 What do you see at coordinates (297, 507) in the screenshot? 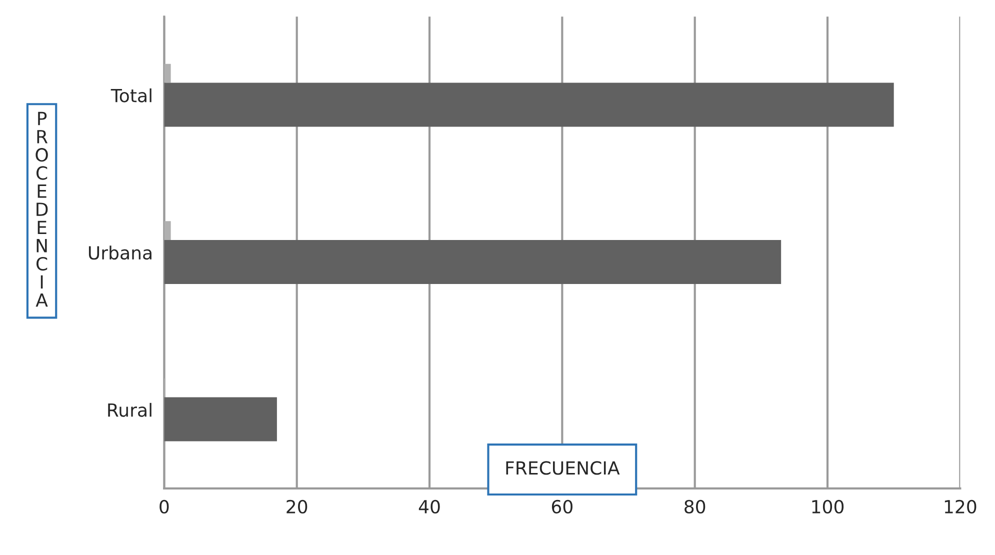
I see `x-tick-label: 20` at bounding box center [297, 507].